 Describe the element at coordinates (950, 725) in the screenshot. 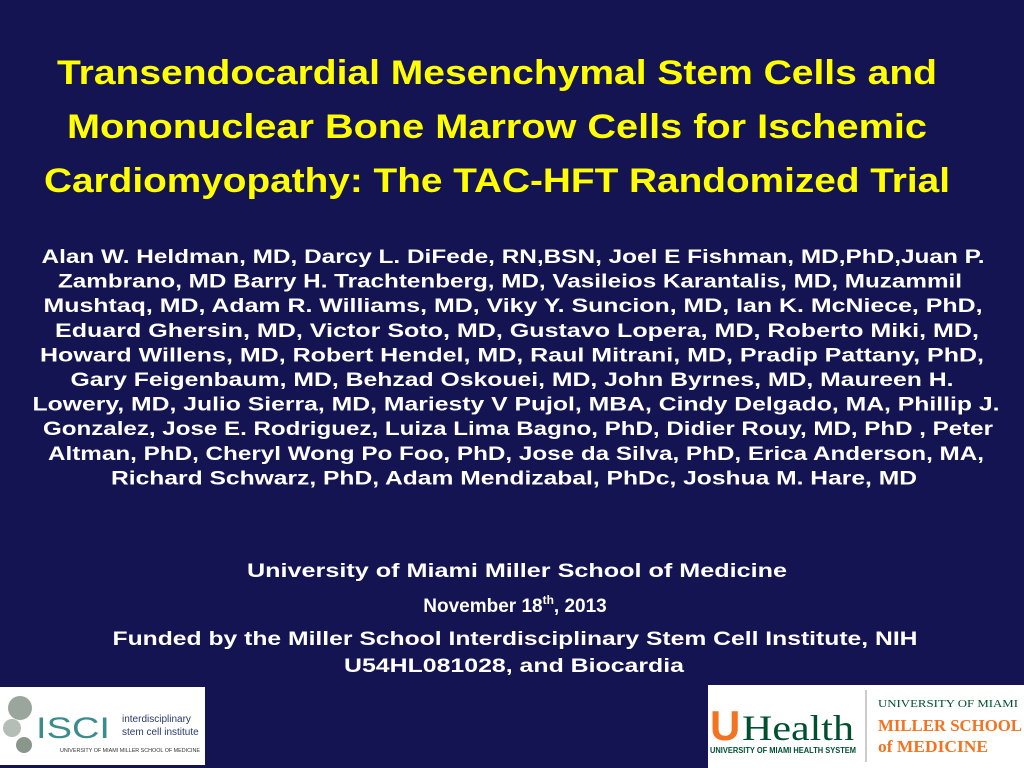

I see `miller-text: MILLER SCHOOL` at that location.